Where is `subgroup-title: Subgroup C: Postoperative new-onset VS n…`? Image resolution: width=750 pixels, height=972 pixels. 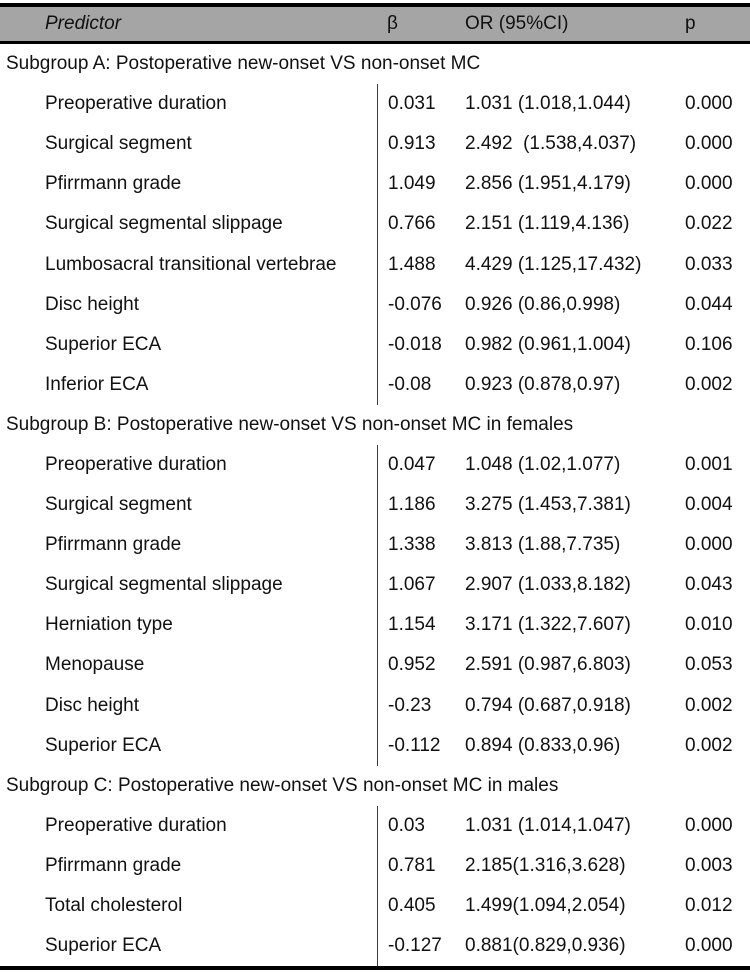 subgroup-title: Subgroup C: Postoperative new-onset VS n… is located at coordinates (282, 785).